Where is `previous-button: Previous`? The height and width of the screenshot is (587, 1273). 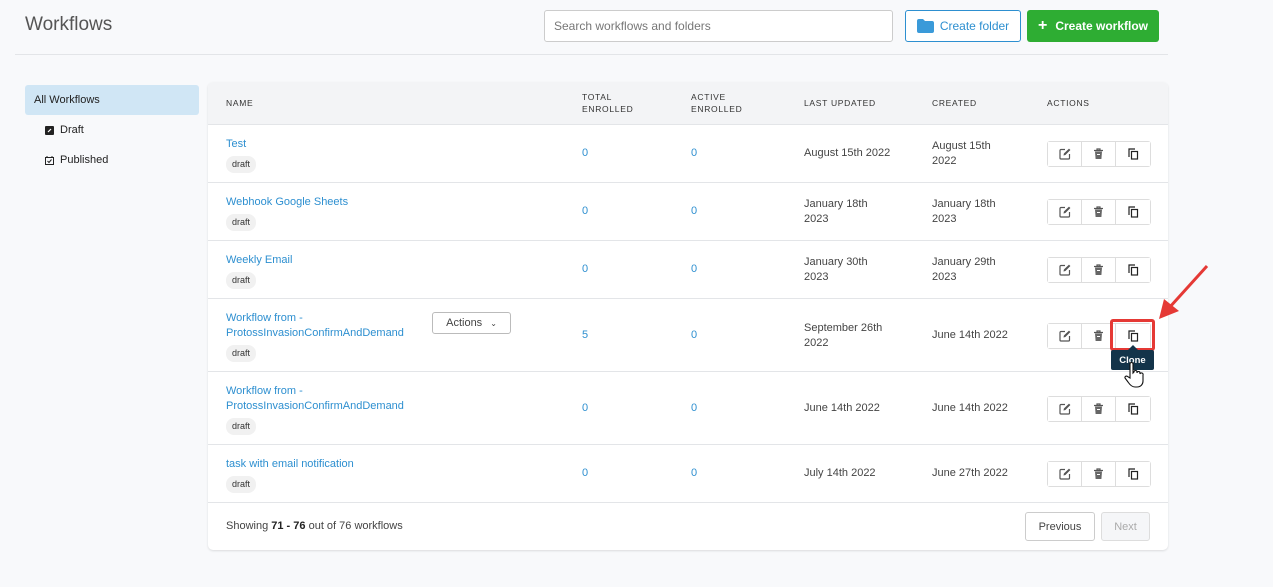
previous-button: Previous is located at coordinates (1060, 526).